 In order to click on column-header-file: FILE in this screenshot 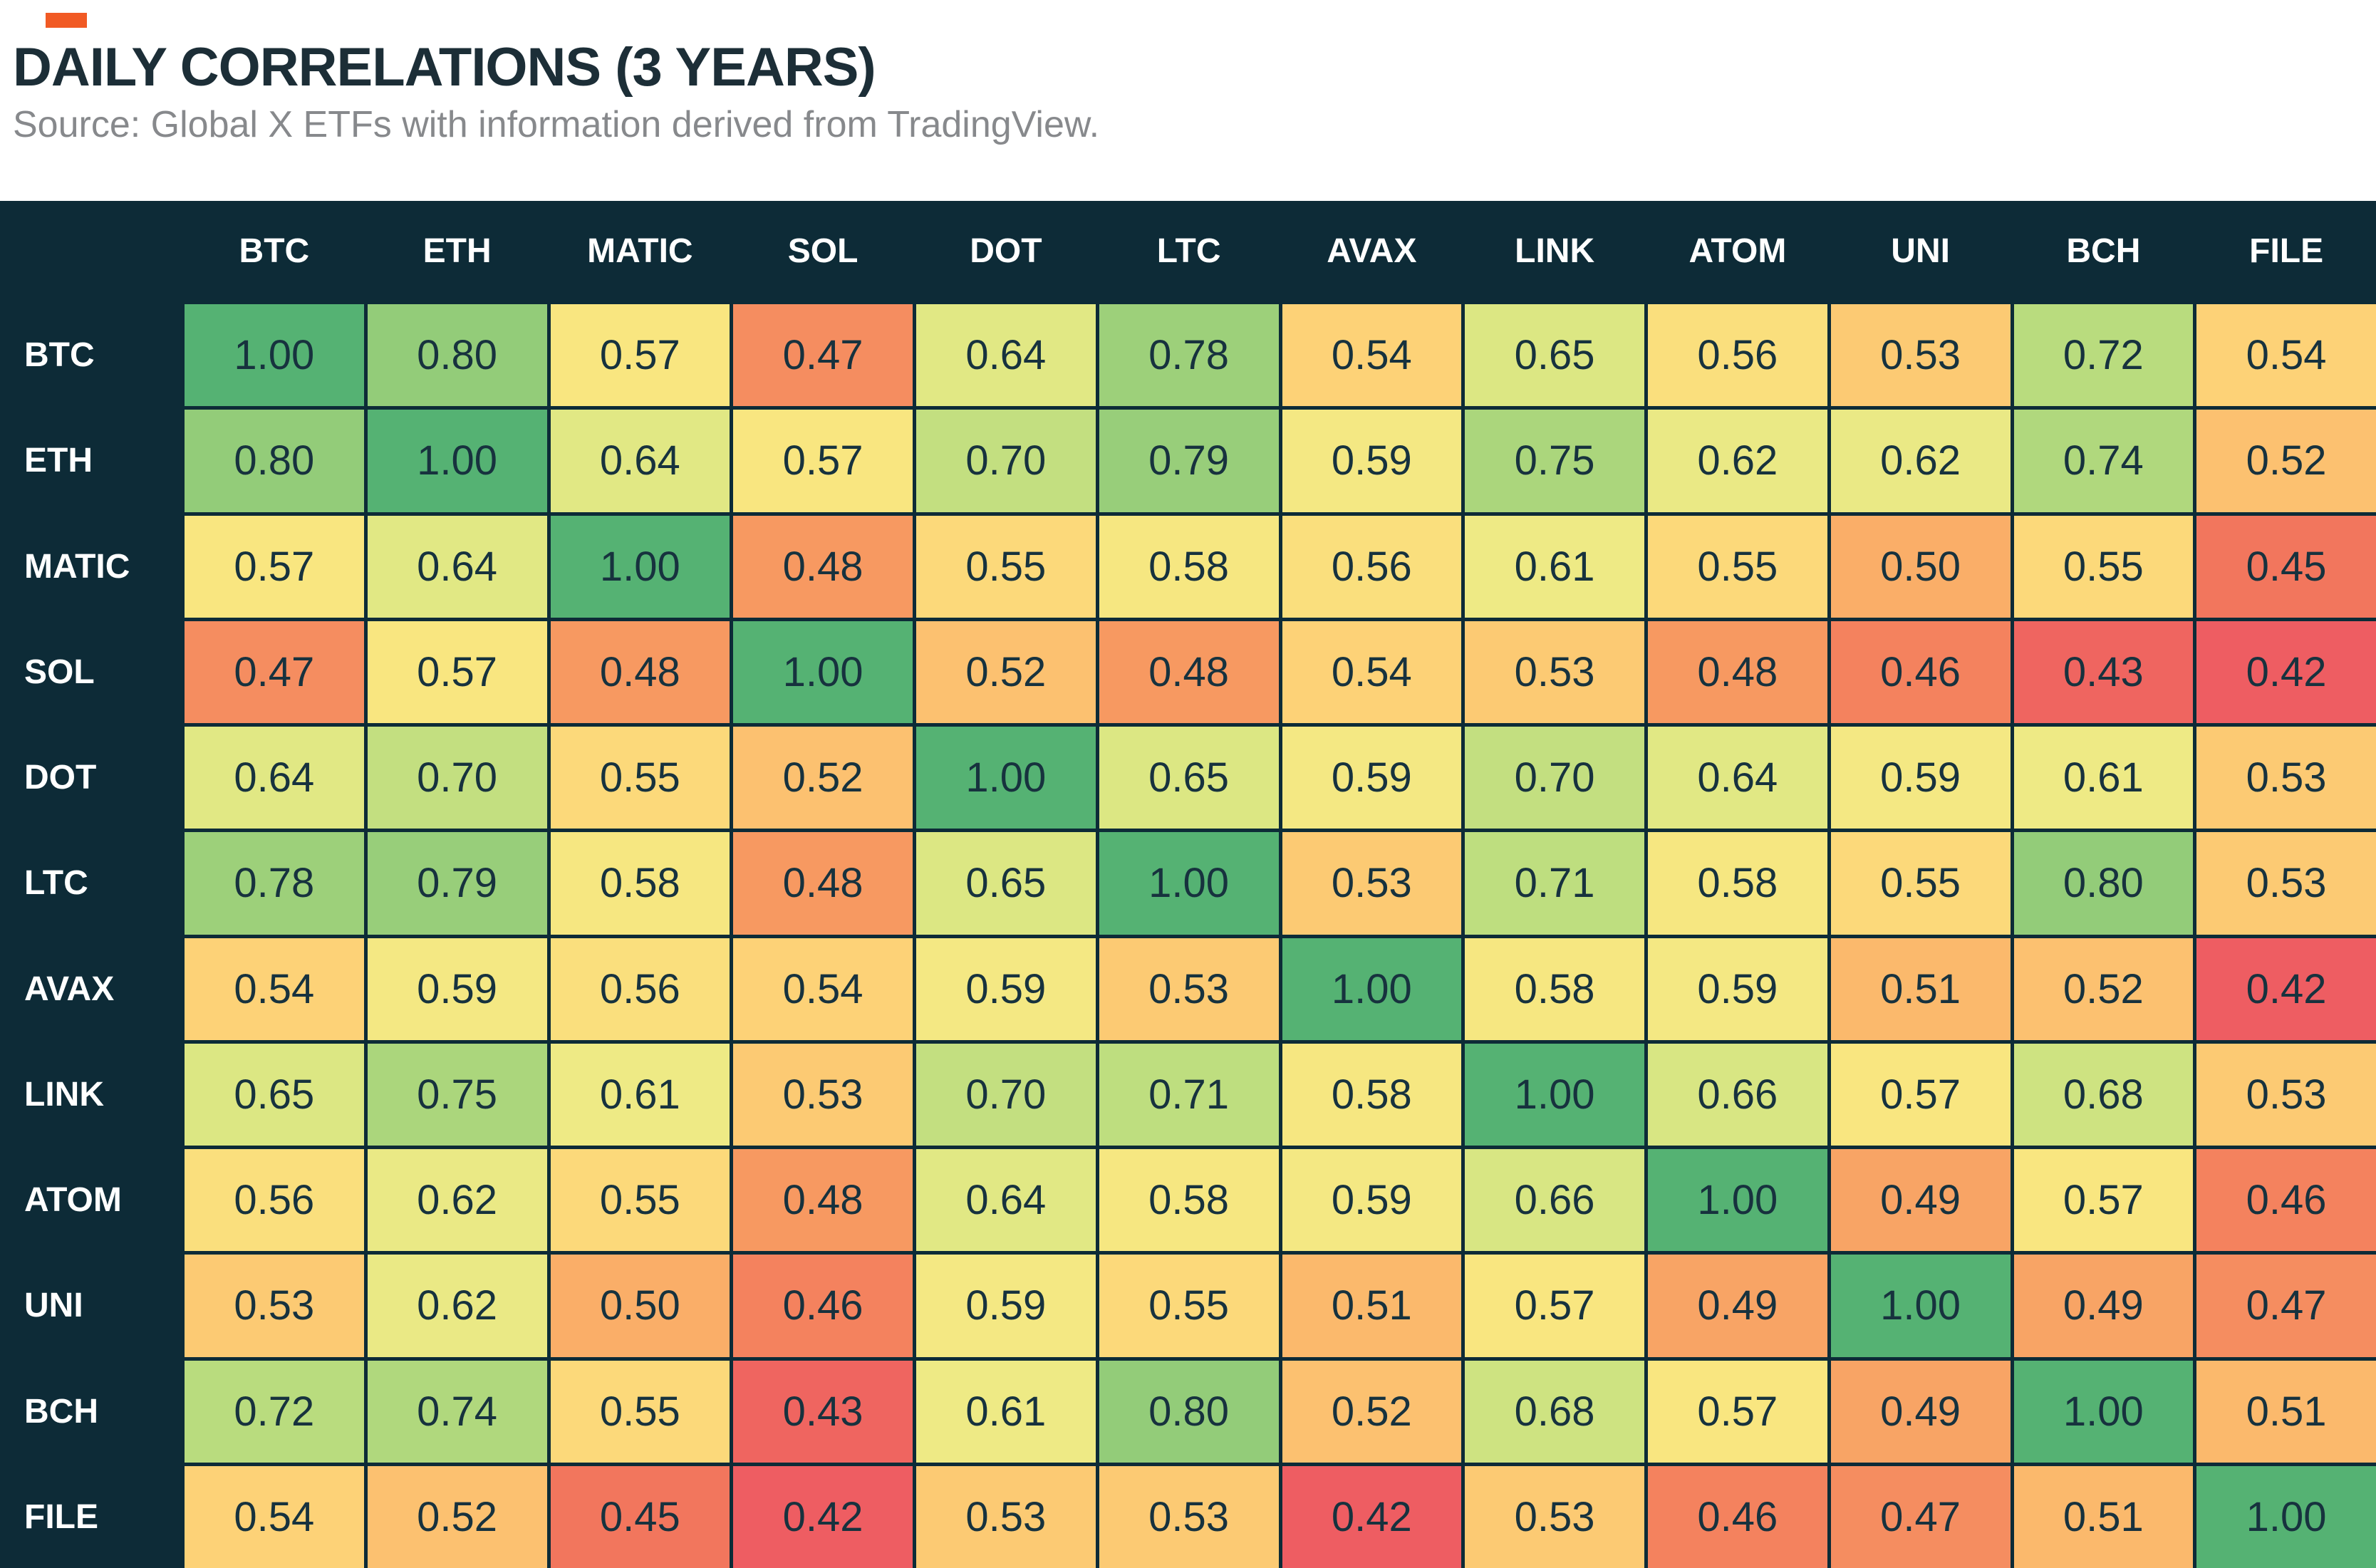, I will do `click(2286, 251)`.